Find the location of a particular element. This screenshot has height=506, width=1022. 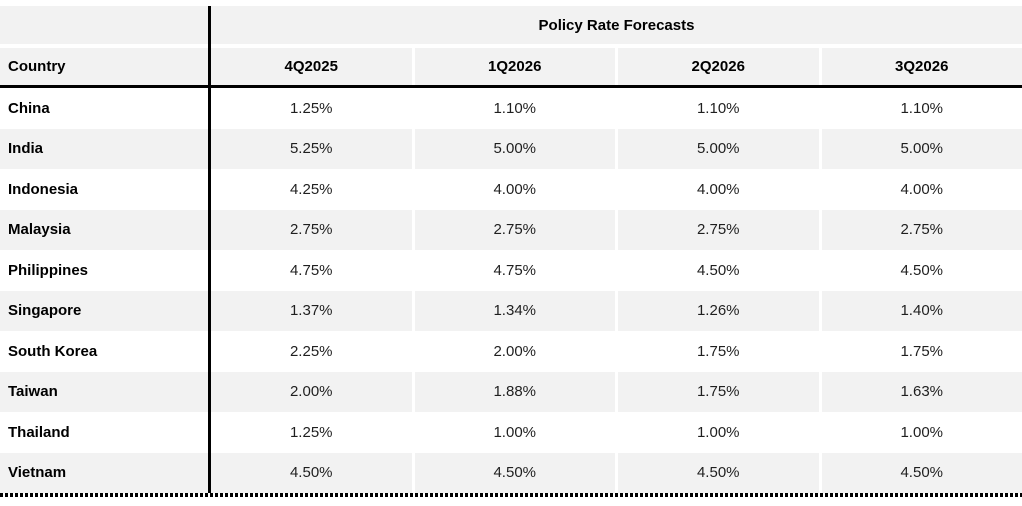

table-row: Thailand 1.25% 1.00% 1.00% 1.00% is located at coordinates (511, 432).